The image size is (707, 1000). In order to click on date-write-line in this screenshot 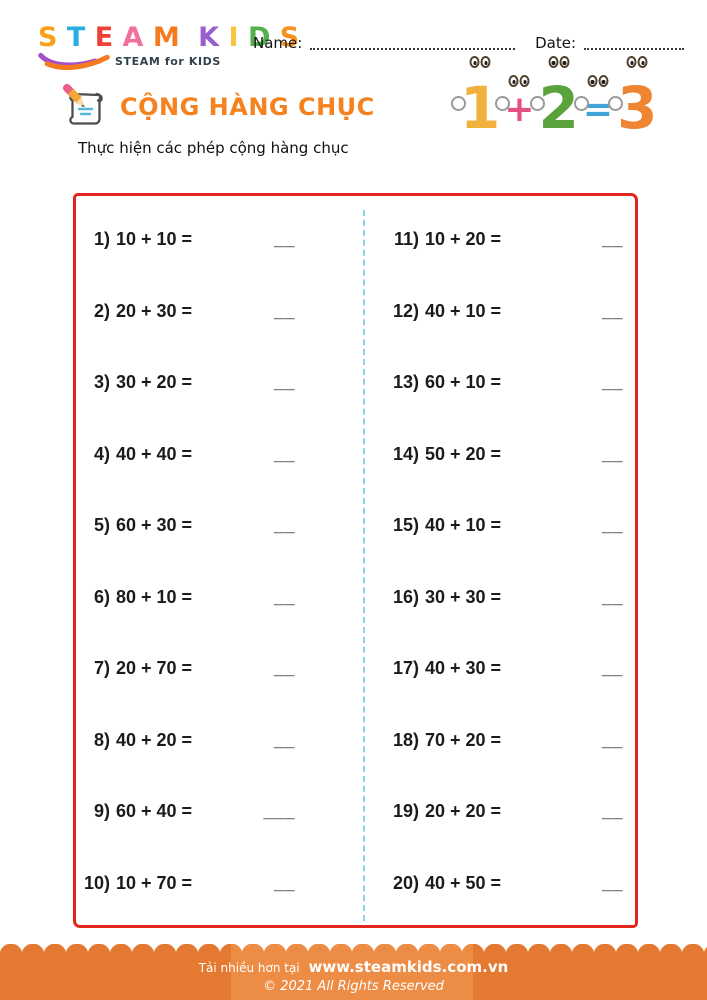, I will do `click(634, 43)`.